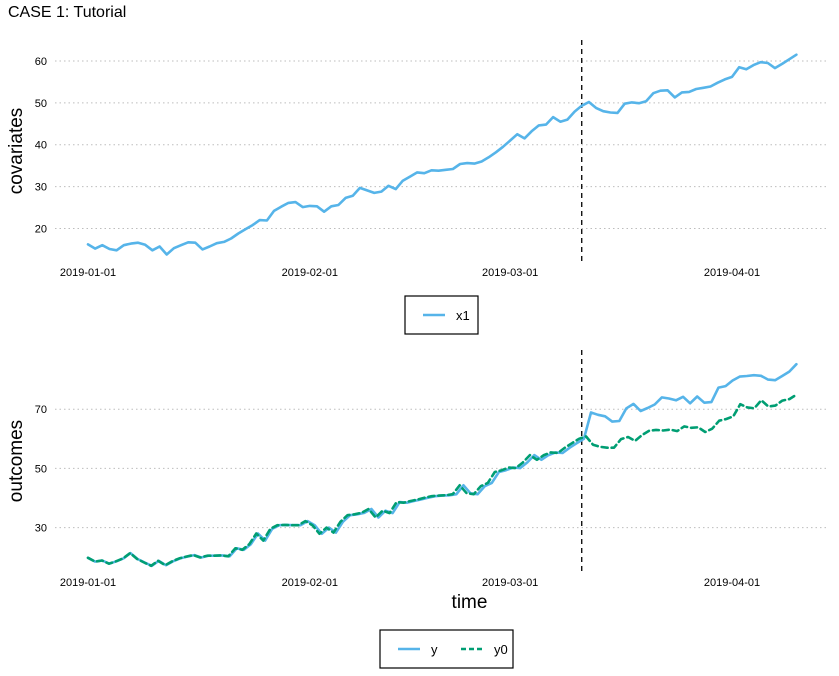 The width and height of the screenshot is (839, 676). What do you see at coordinates (501, 649) in the screenshot?
I see `legend-label-y0: y0` at bounding box center [501, 649].